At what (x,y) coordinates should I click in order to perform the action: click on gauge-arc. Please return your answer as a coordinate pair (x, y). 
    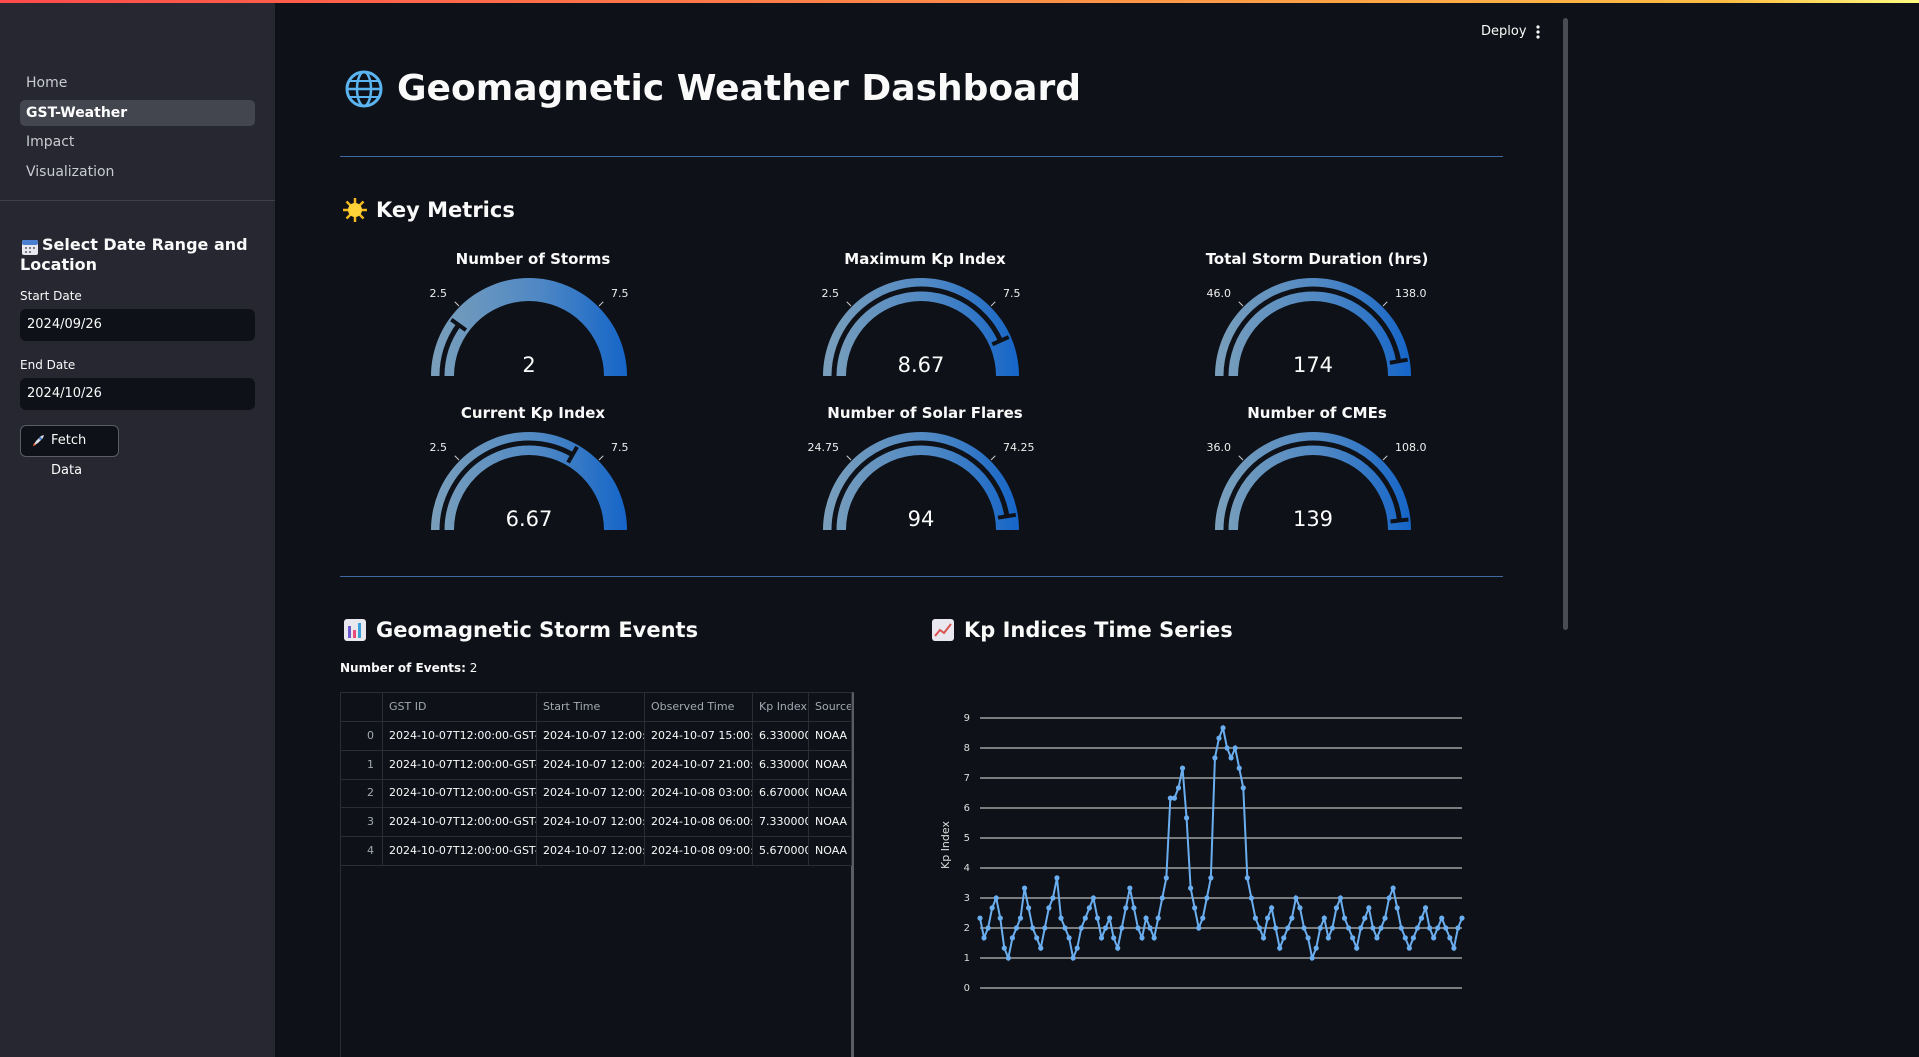
    Looking at the image, I should click on (529, 327).